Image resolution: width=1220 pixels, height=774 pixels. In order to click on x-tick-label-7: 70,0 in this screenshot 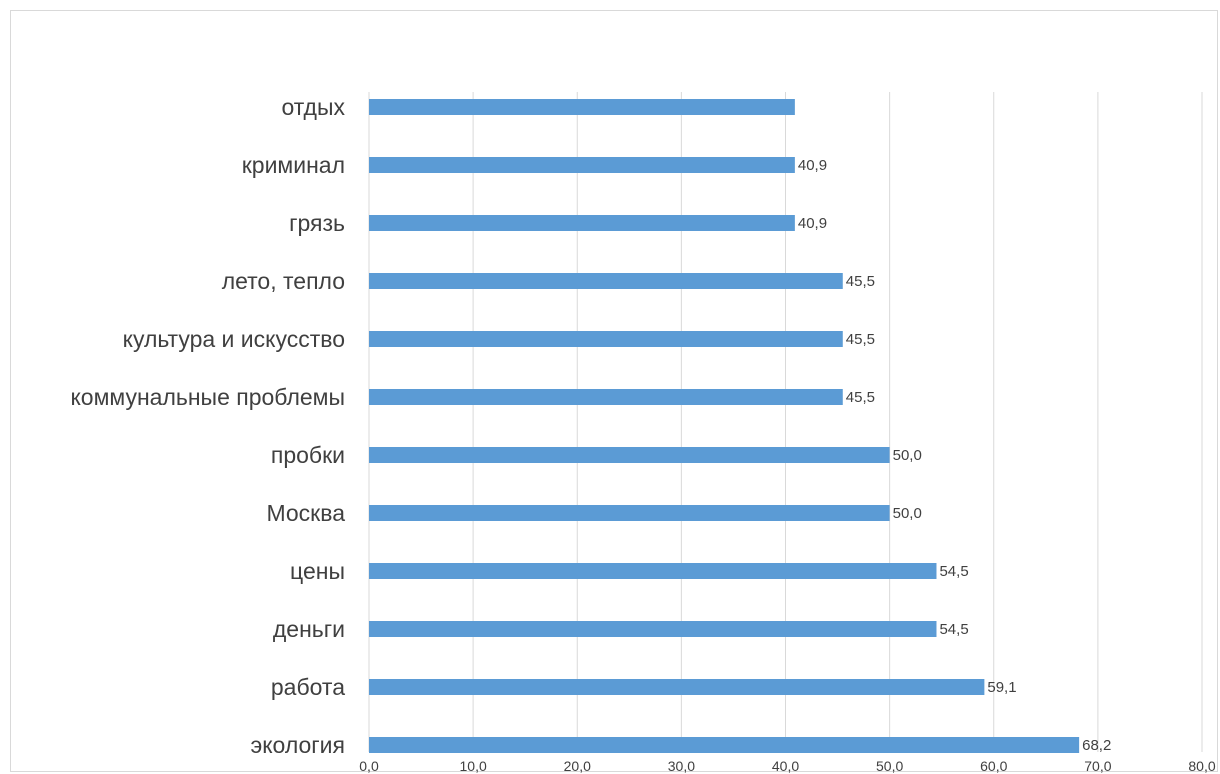, I will do `click(1097, 766)`.